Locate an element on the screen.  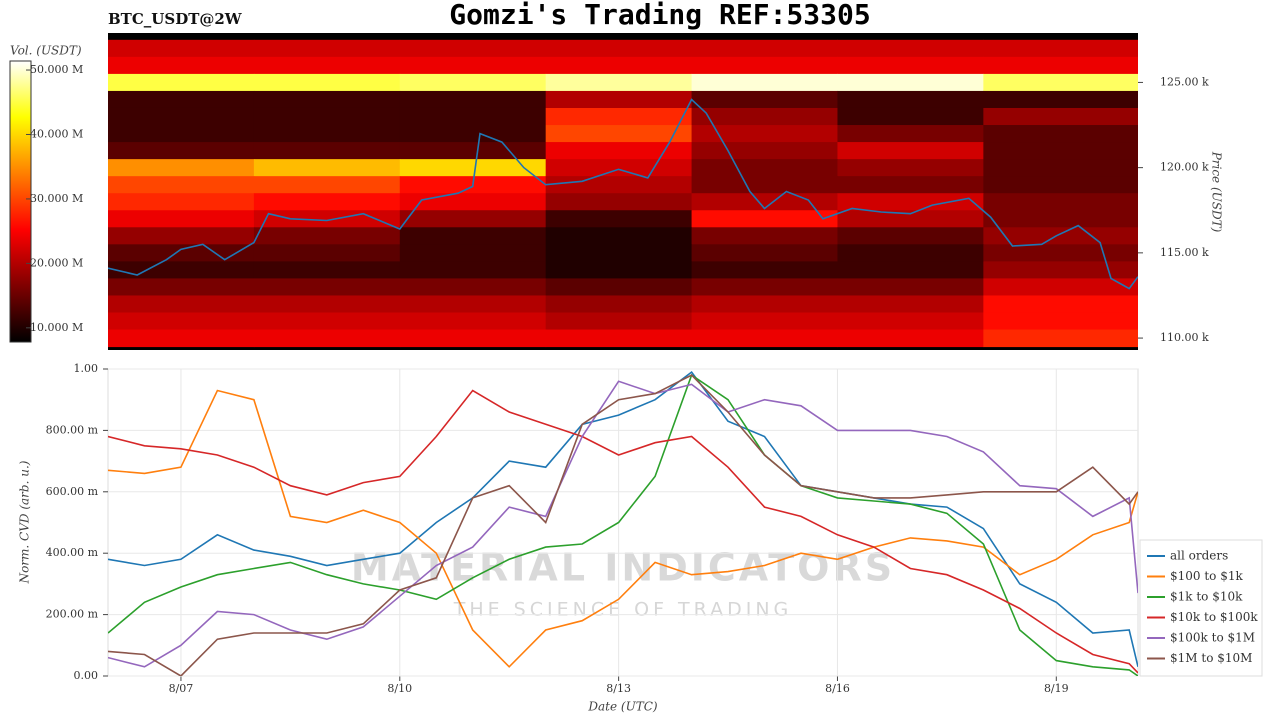
y-tick-label: 0.00 is located at coordinates (86, 675).